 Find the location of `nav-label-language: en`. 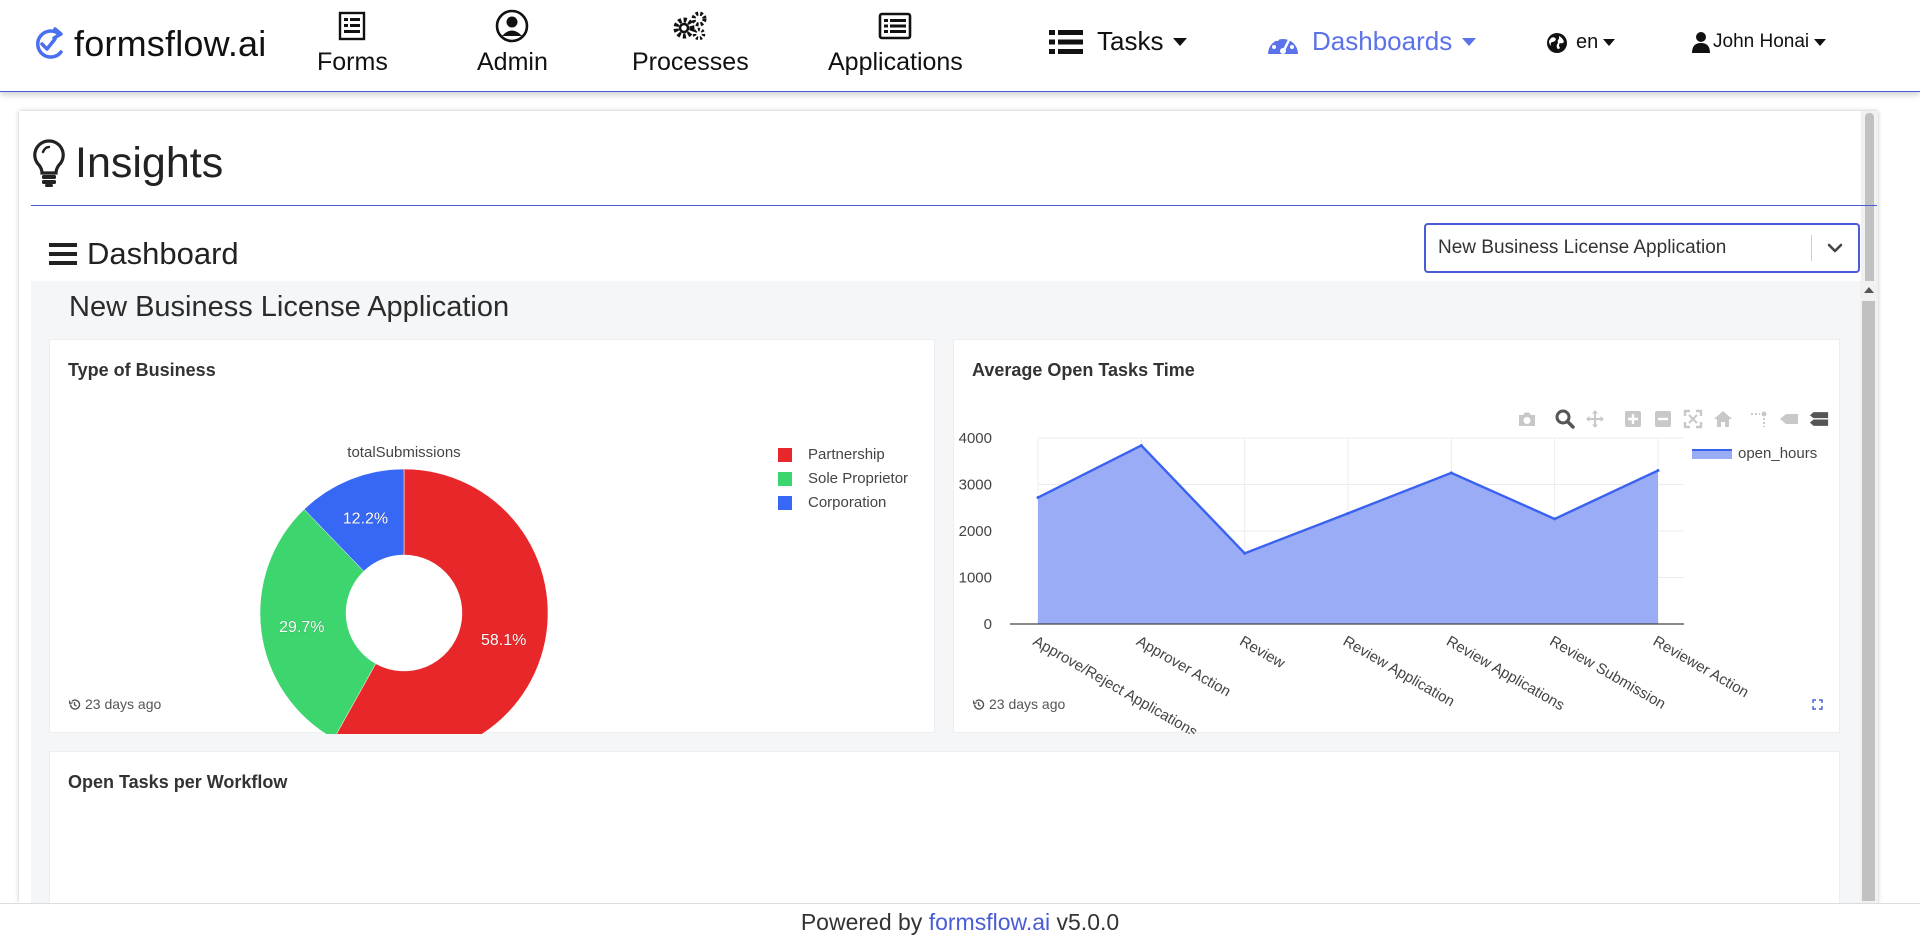

nav-label-language: en is located at coordinates (1587, 42).